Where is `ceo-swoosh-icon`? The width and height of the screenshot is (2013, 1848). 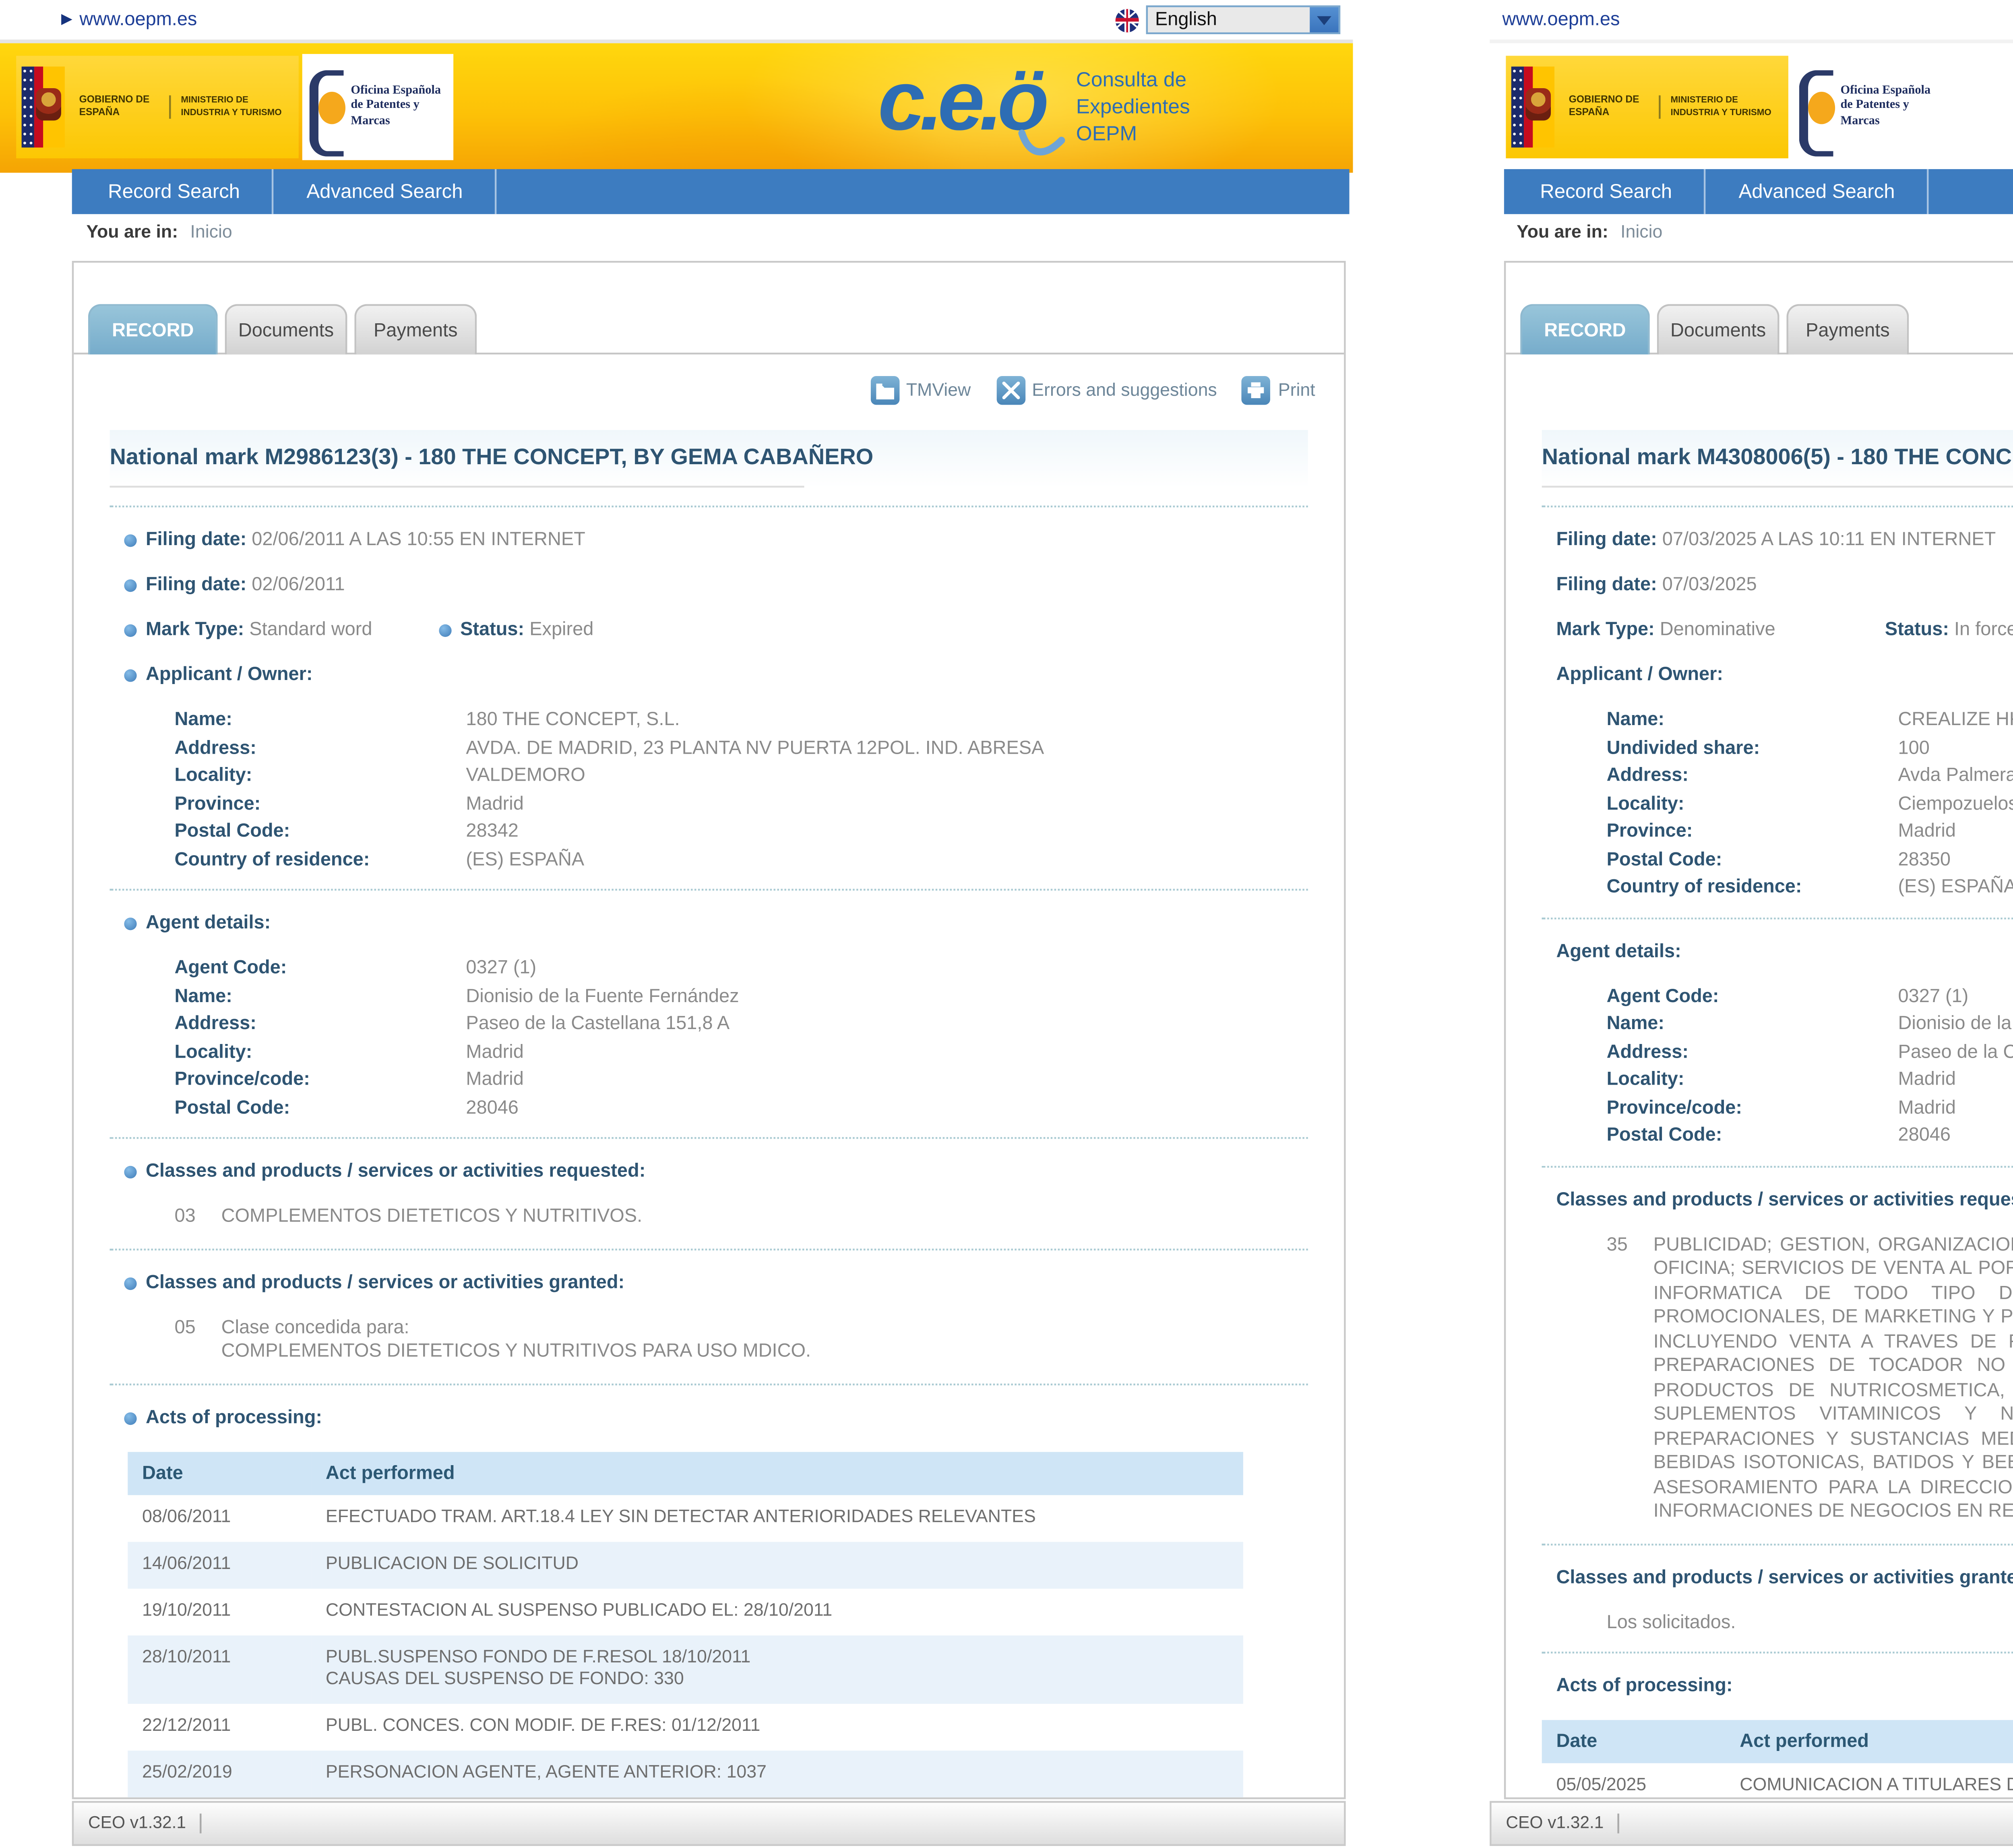 ceo-swoosh-icon is located at coordinates (1041, 142).